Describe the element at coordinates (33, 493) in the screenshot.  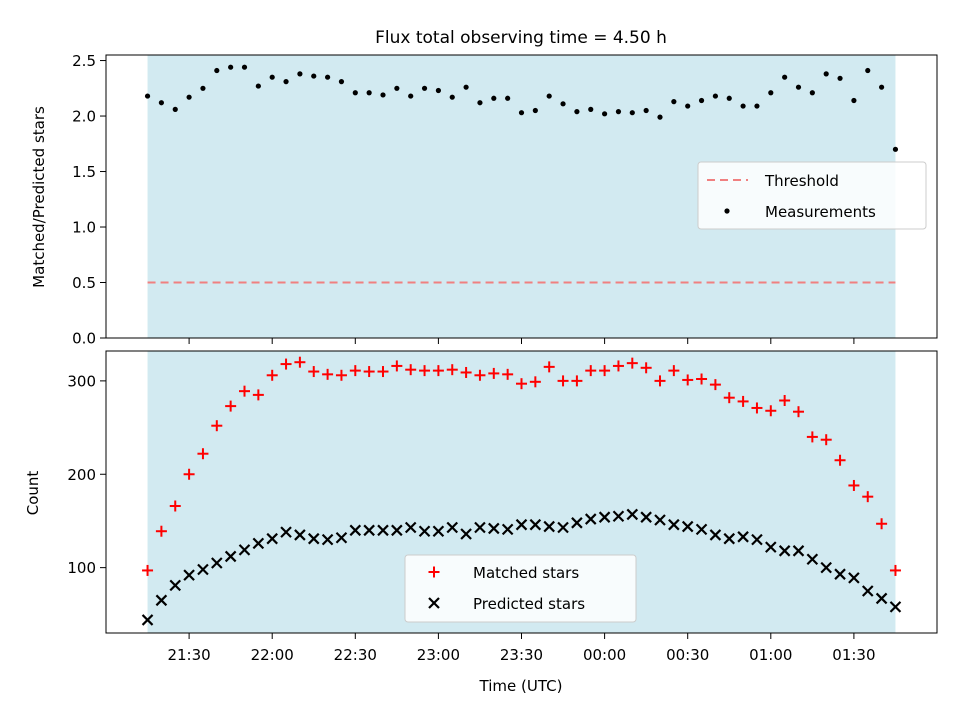
I see `count-y-axis-label: Count` at that location.